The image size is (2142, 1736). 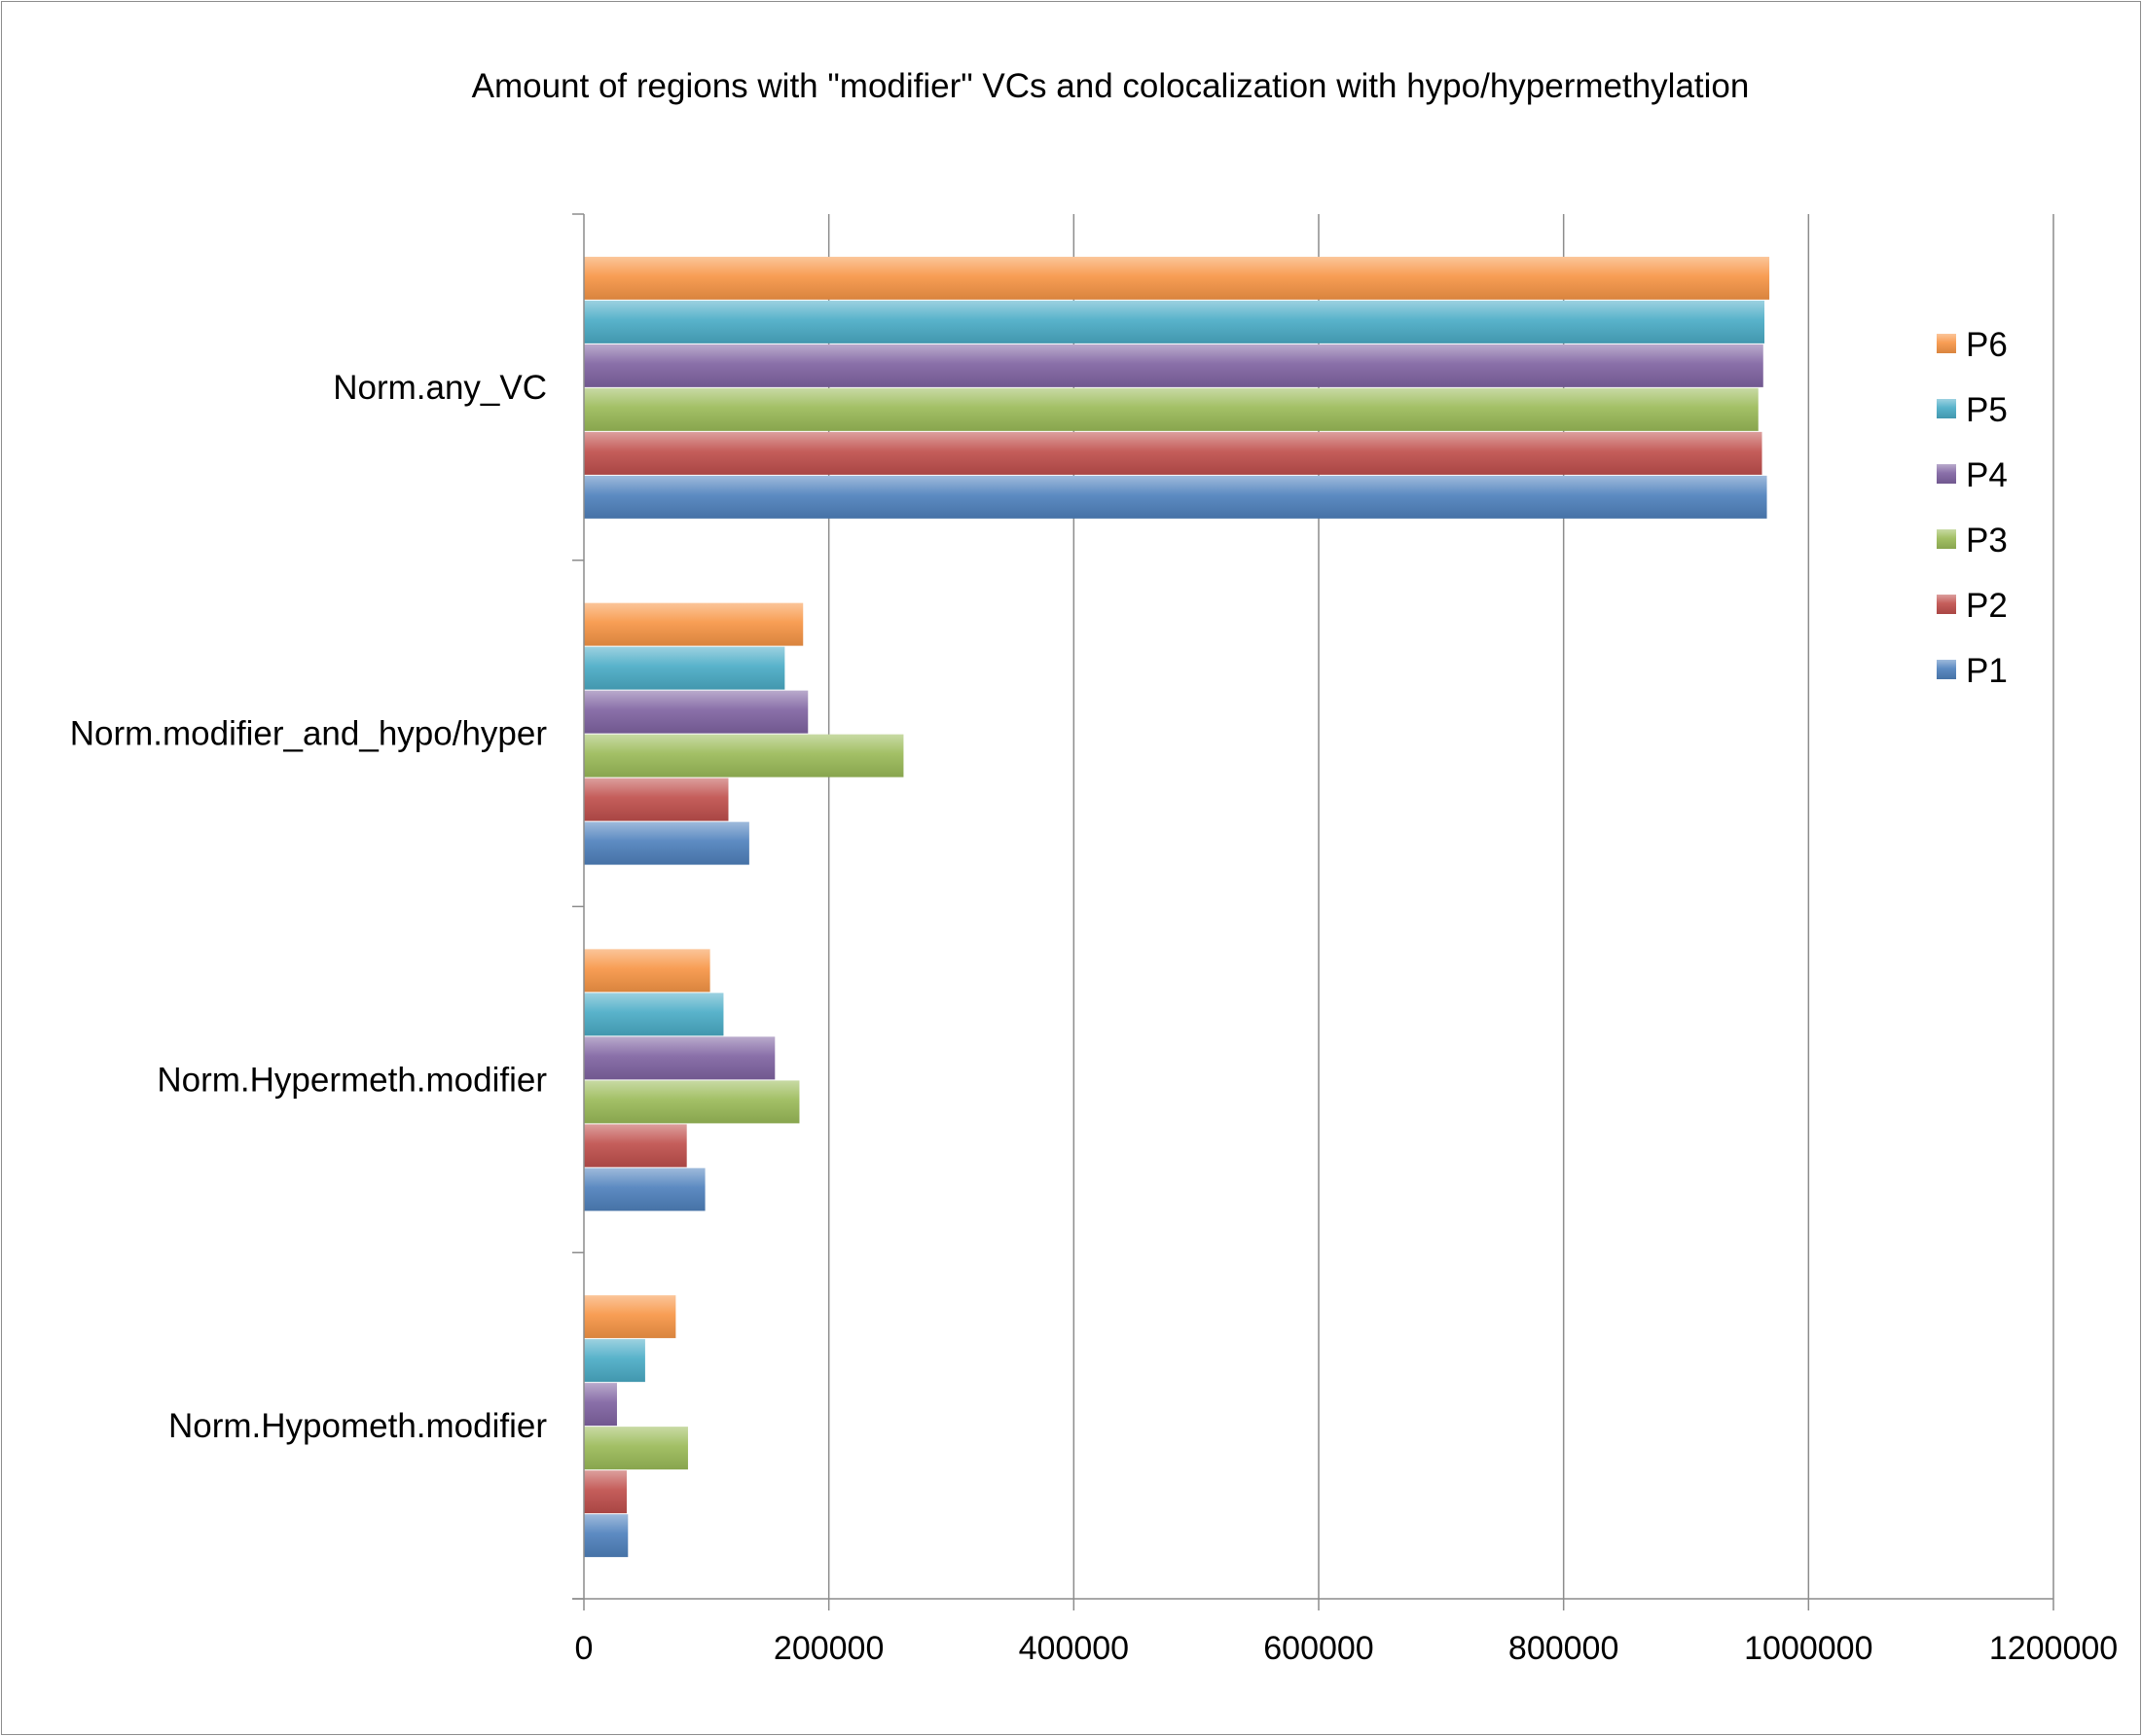 I want to click on legend-label: P6, so click(x=1987, y=345).